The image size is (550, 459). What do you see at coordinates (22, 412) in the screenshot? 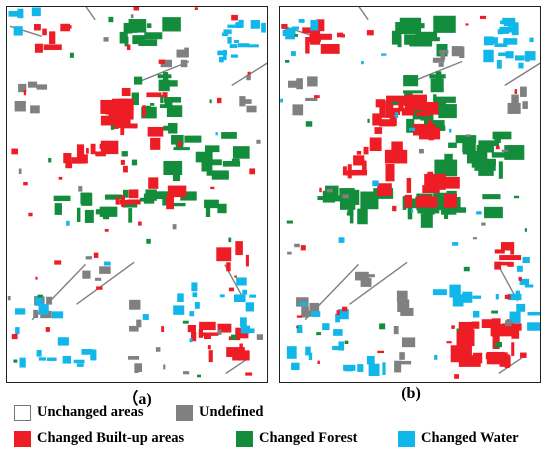
I see `legend-swatch-unchanged` at bounding box center [22, 412].